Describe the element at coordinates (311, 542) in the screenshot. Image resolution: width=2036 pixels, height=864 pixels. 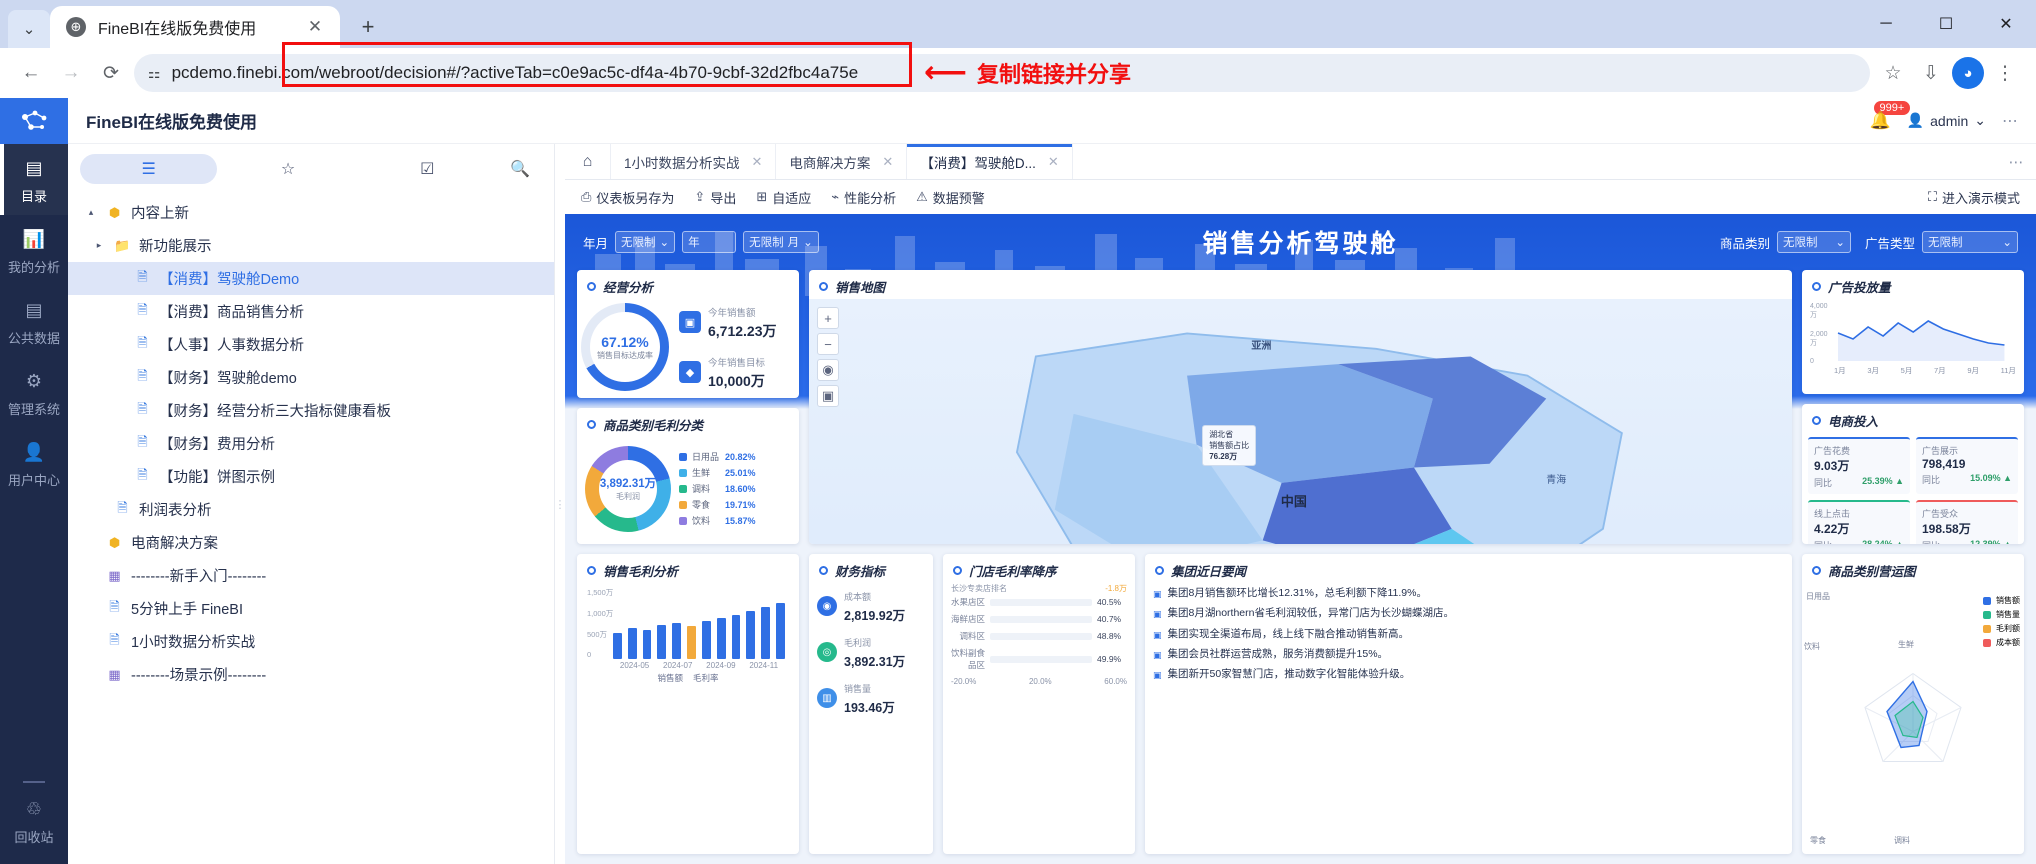
I see `tree-node-group: ▸ ⬢ 电商解决方案` at that location.